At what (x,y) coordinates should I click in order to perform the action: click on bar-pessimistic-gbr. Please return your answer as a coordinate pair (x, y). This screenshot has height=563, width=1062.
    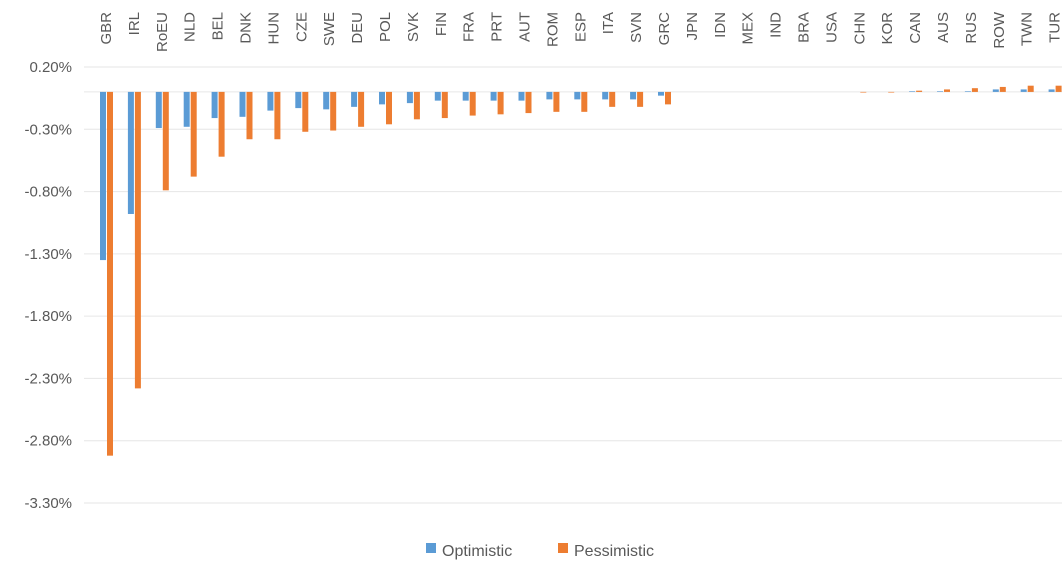
    Looking at the image, I should click on (110, 273).